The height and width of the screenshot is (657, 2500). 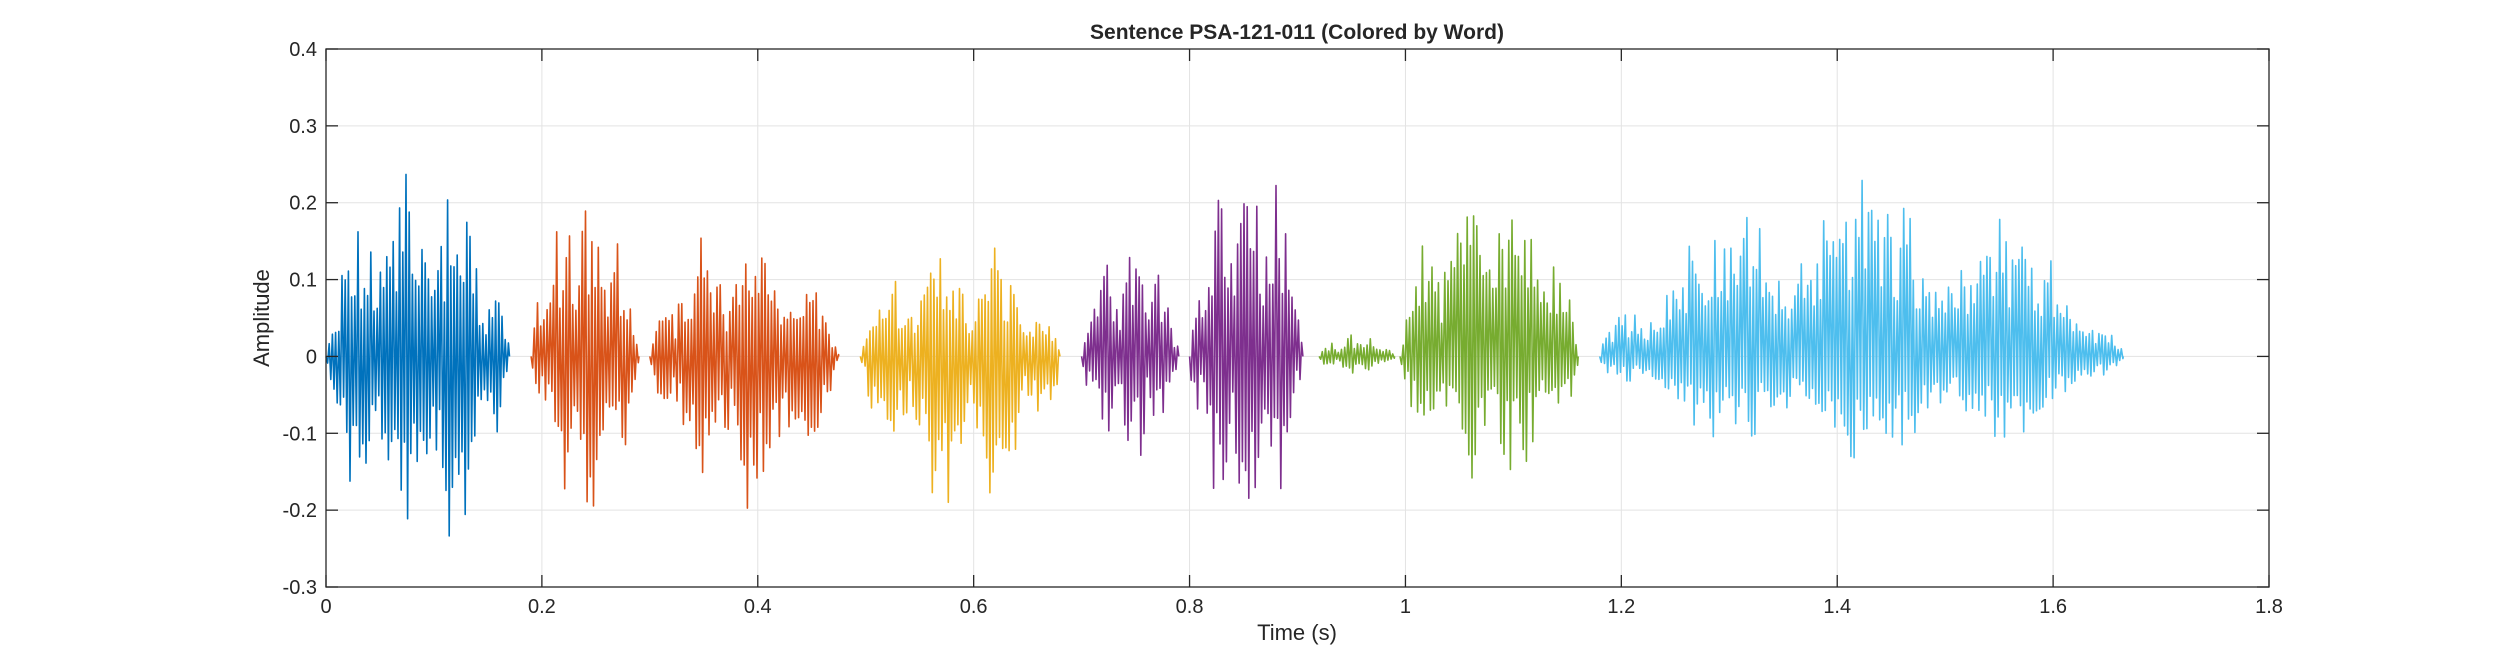 What do you see at coordinates (261, 318) in the screenshot?
I see `y-axis-label: Amplitude` at bounding box center [261, 318].